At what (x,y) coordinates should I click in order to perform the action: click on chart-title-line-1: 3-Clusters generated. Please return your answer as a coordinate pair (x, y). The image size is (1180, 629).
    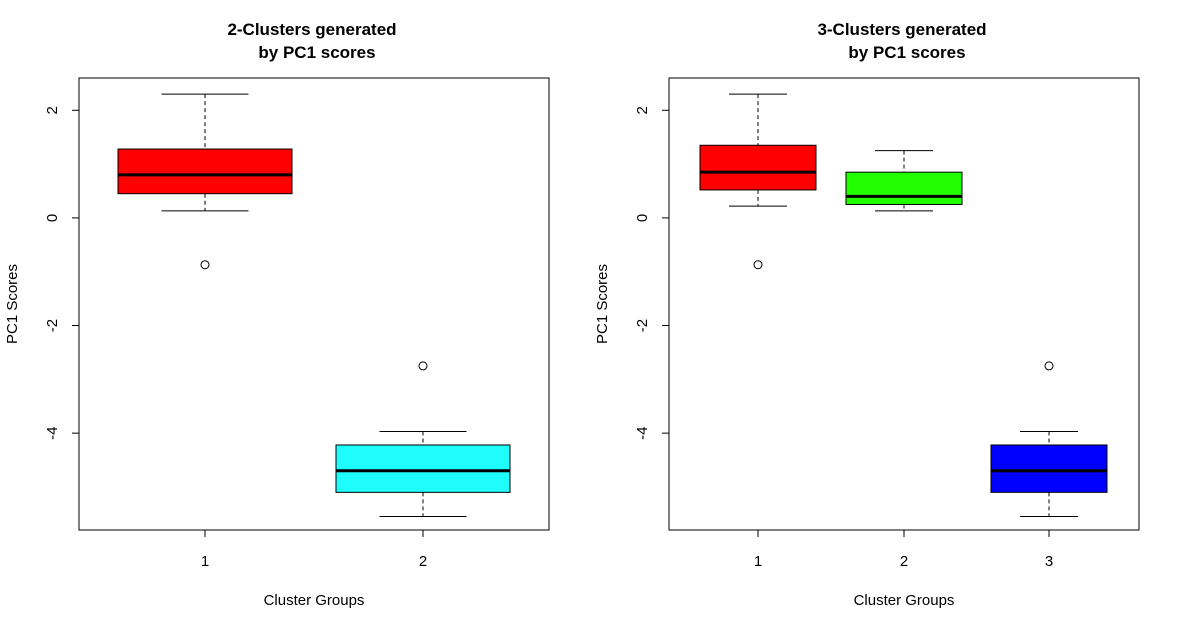
    Looking at the image, I should click on (901, 29).